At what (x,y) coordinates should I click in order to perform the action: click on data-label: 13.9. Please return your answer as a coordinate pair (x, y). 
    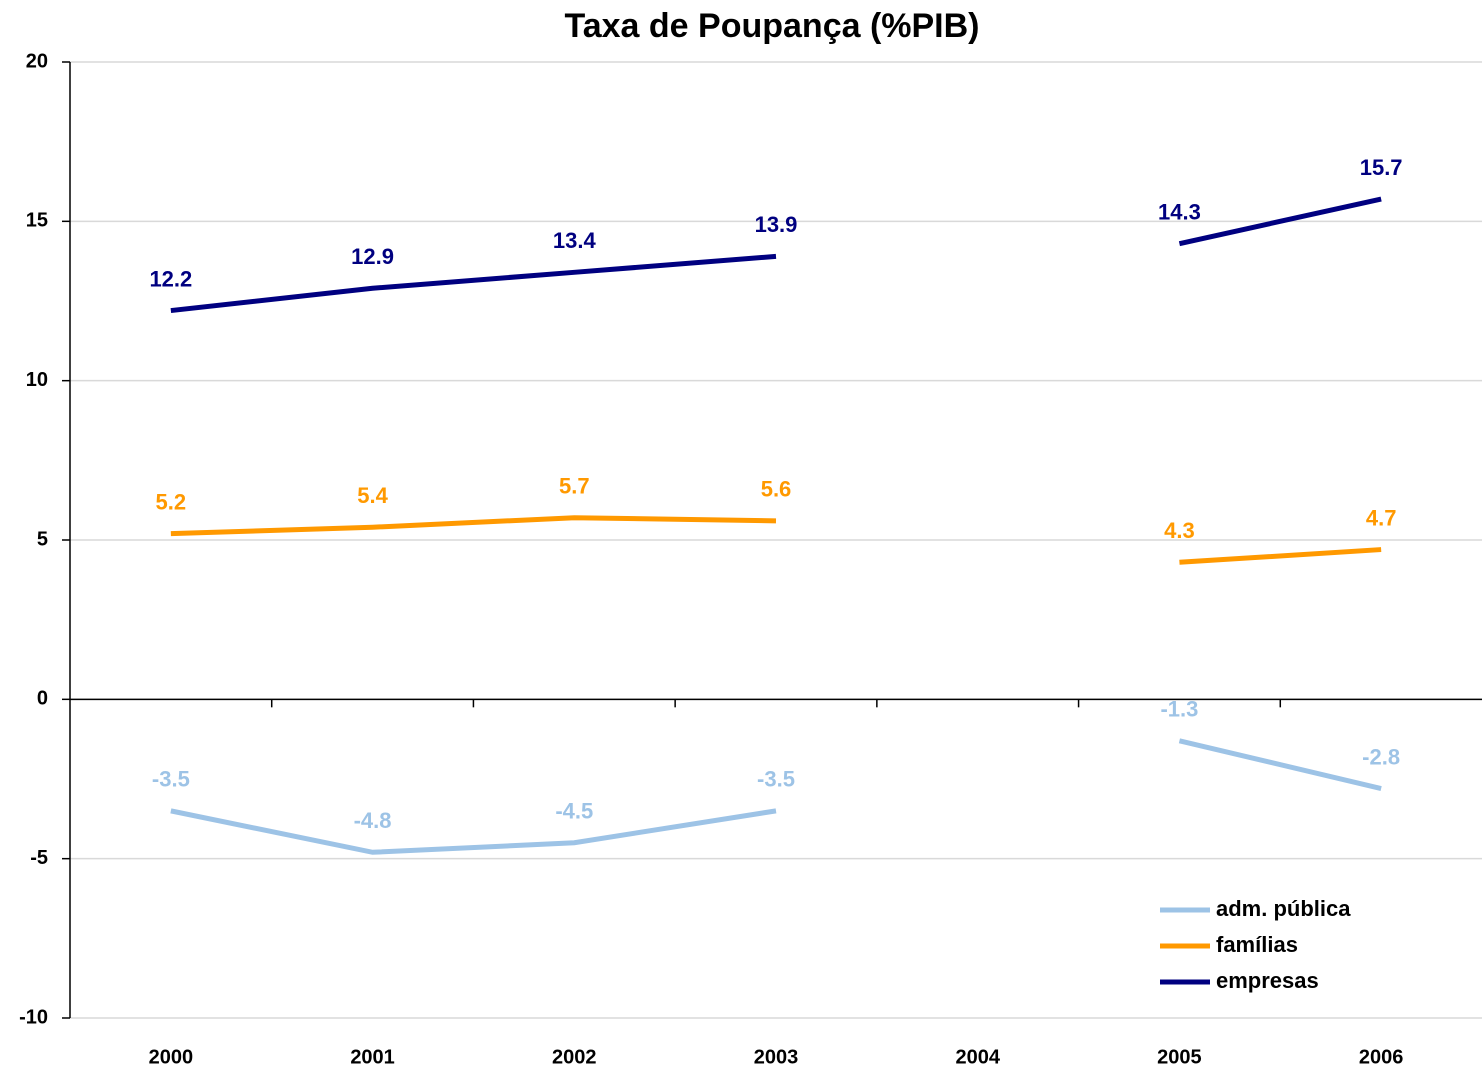
    Looking at the image, I should click on (776, 224).